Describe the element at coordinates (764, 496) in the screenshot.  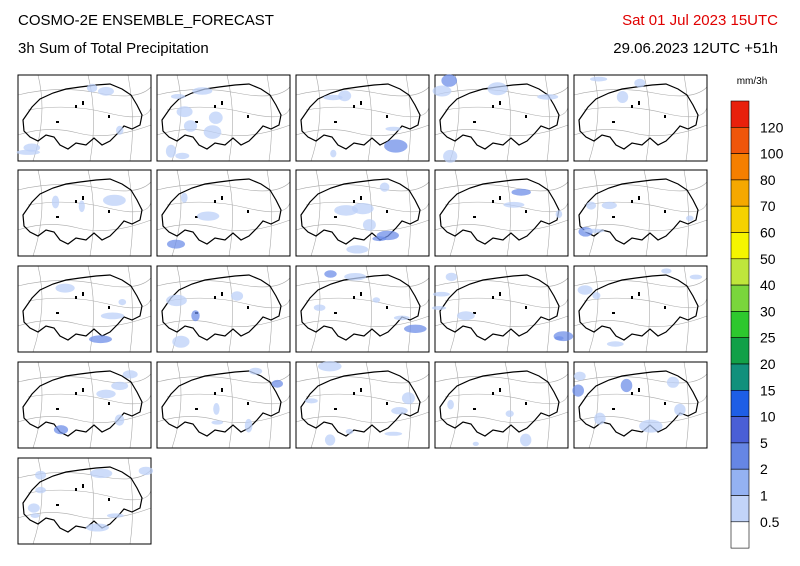
I see `colorbar-label: 1` at that location.